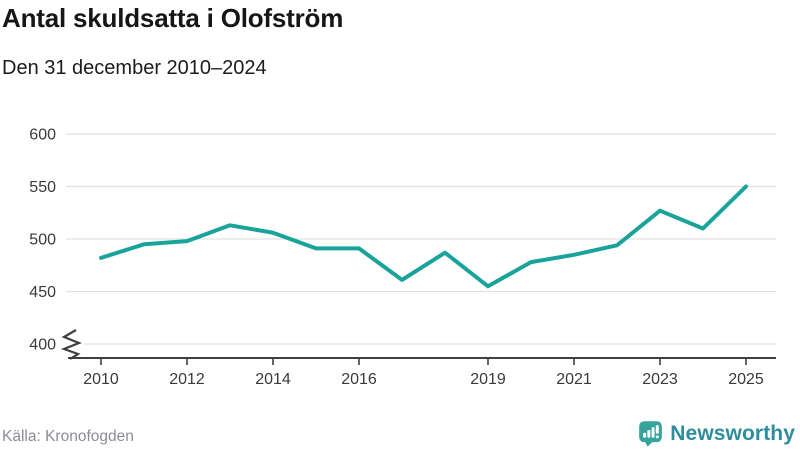  Describe the element at coordinates (746, 379) in the screenshot. I see `x-tick-label: 2025` at that location.